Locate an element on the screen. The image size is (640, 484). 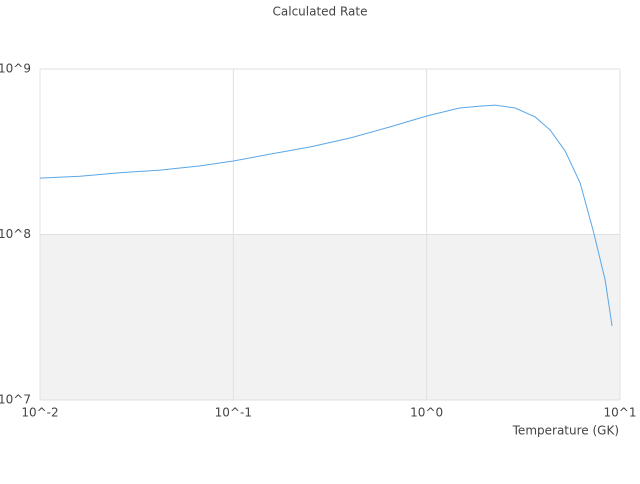
x-axis-label: Temperature (GK) is located at coordinates (565, 431).